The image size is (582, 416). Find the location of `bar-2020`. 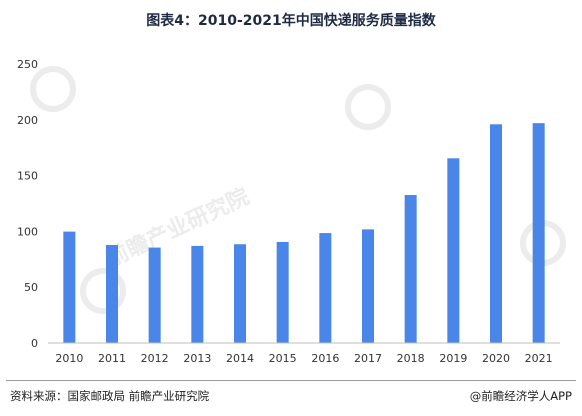

bar-2020 is located at coordinates (496, 233).